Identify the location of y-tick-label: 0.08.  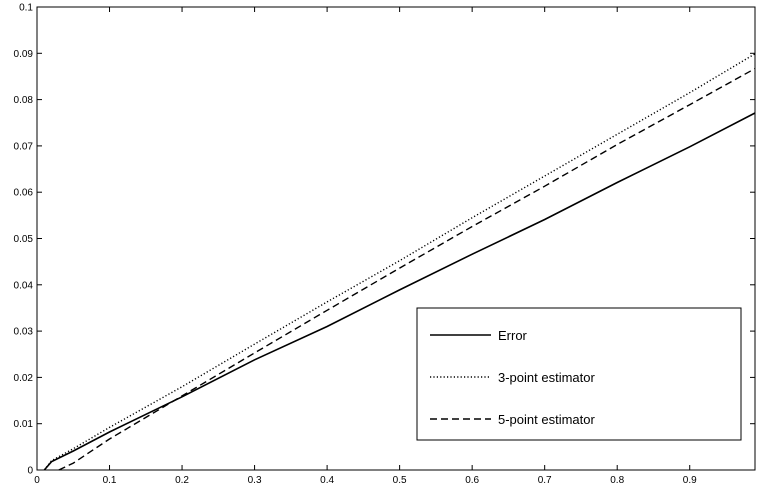
(24, 100).